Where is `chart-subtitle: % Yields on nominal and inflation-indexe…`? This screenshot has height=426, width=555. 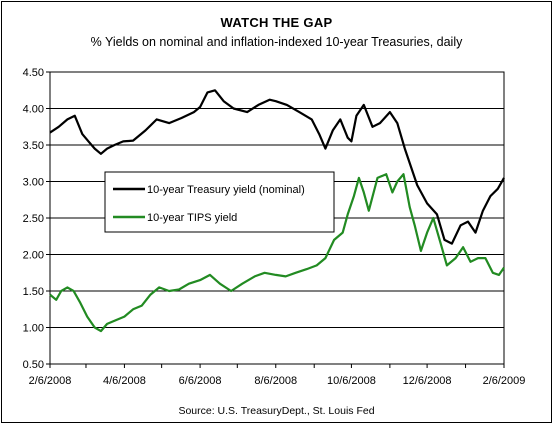 chart-subtitle: % Yields on nominal and inflation-indexe… is located at coordinates (276, 42).